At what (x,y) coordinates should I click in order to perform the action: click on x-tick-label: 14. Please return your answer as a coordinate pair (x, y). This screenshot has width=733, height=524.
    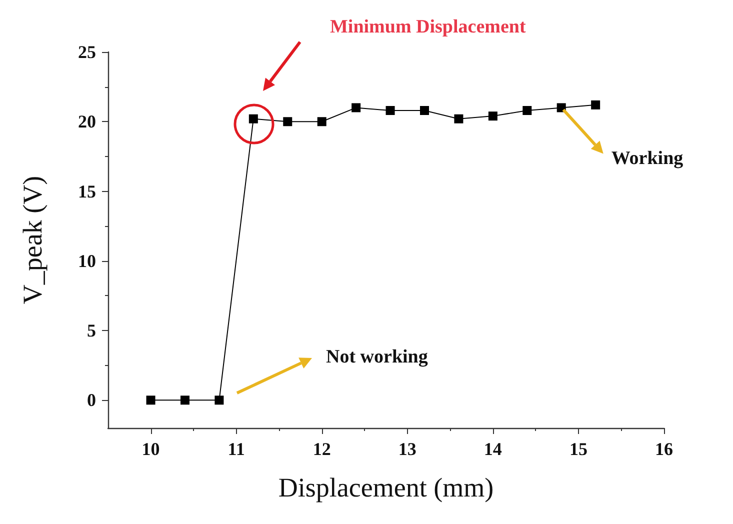
    Looking at the image, I should click on (493, 449).